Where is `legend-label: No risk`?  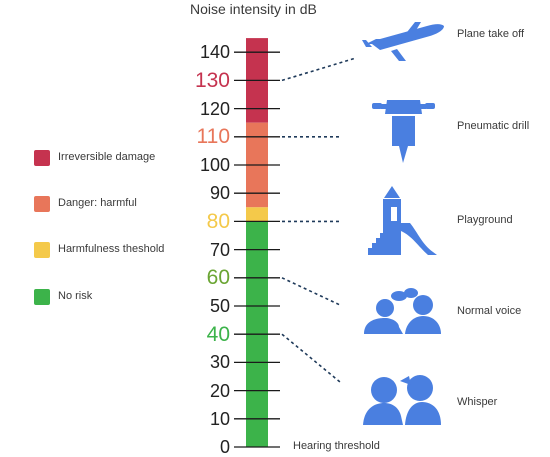
legend-label: No risk is located at coordinates (75, 296).